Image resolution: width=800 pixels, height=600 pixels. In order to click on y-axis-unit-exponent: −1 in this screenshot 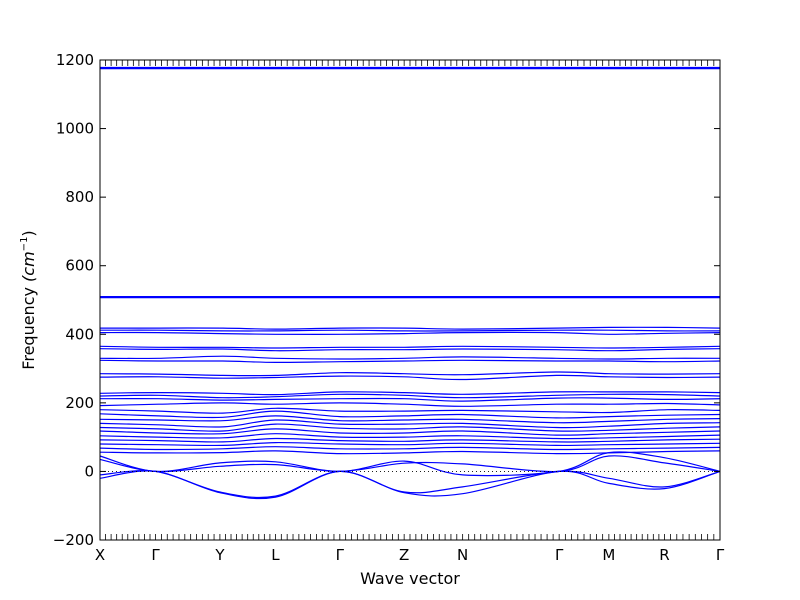, I will do `click(24, 244)`.